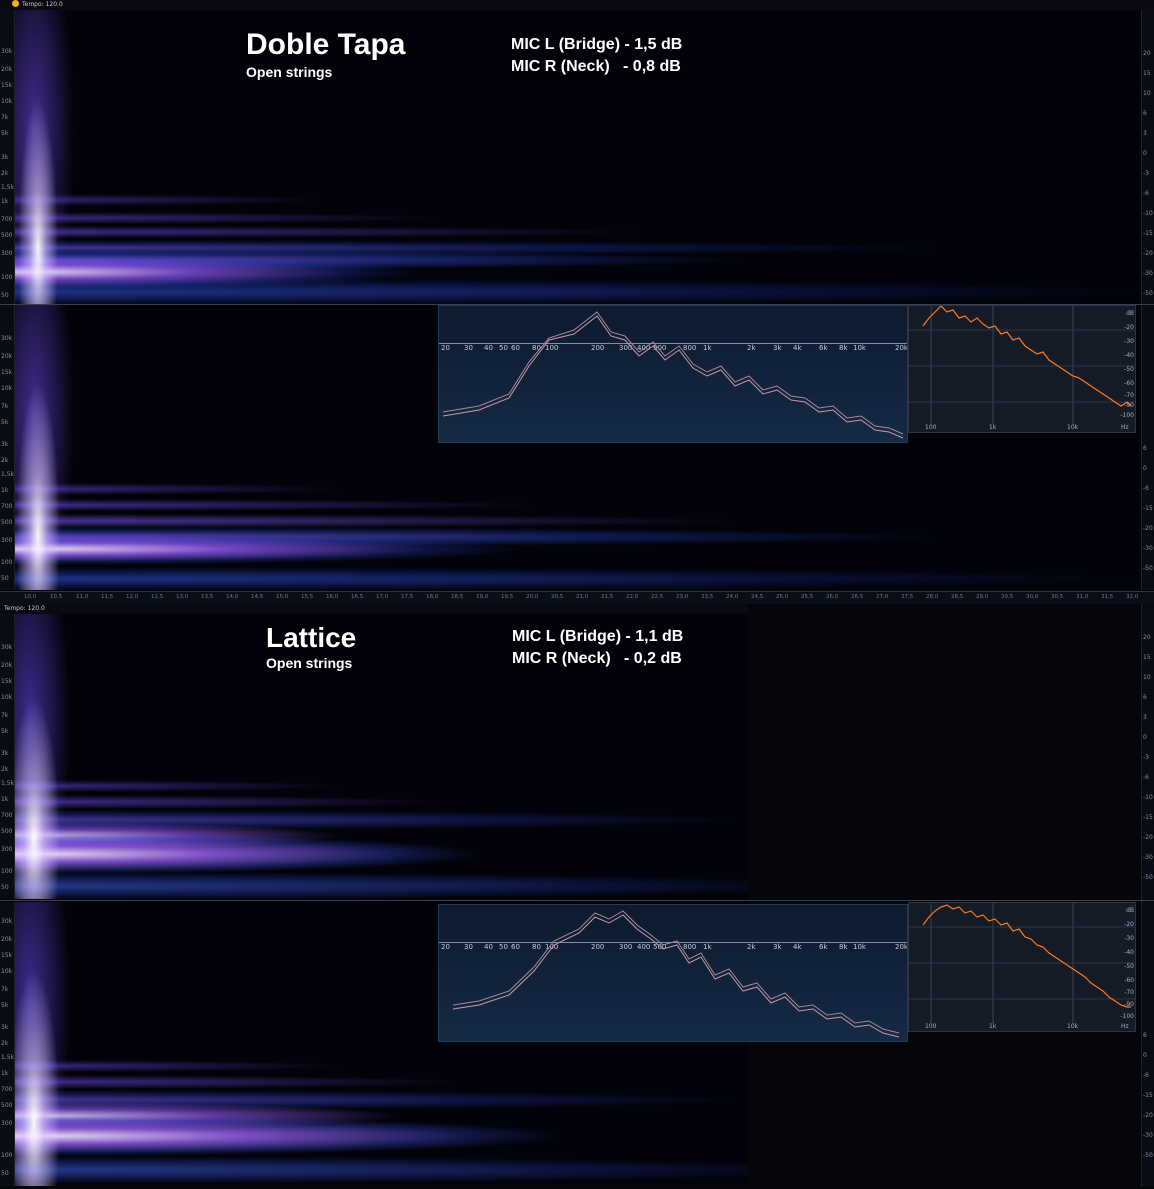  What do you see at coordinates (357, 597) in the screenshot?
I see `timeline-tick: 16,5` at bounding box center [357, 597].